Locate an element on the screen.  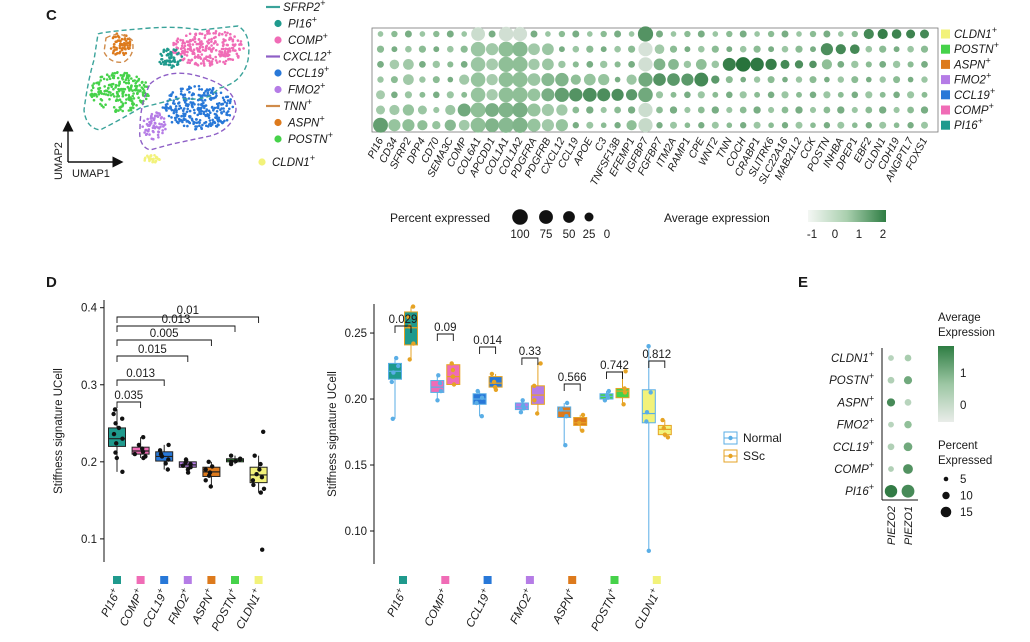
comparison-bracket is located at coordinates (176, 328).